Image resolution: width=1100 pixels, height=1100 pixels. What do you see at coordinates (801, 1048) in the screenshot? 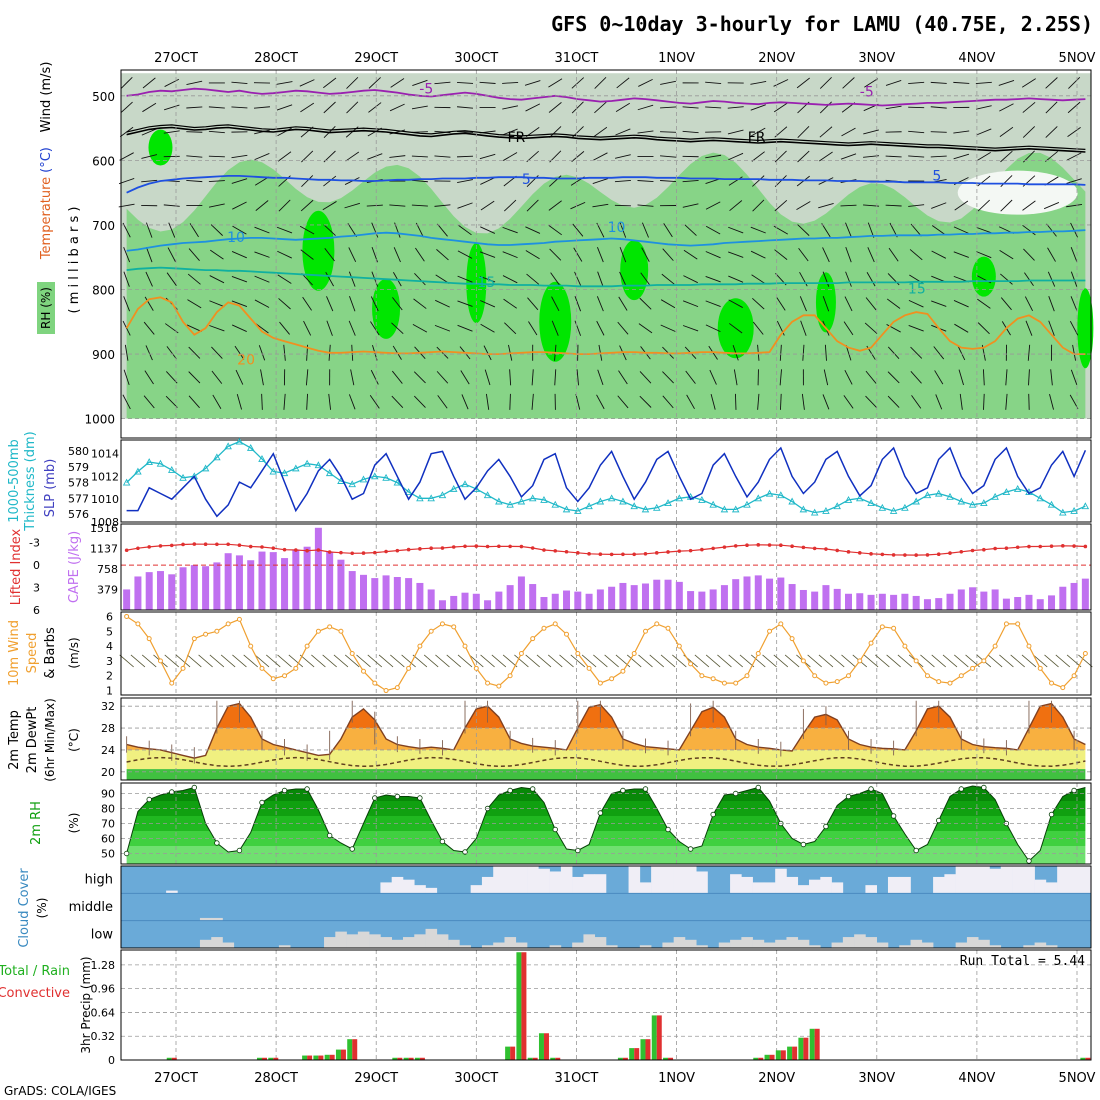
I see `precip-total-bar` at bounding box center [801, 1048].